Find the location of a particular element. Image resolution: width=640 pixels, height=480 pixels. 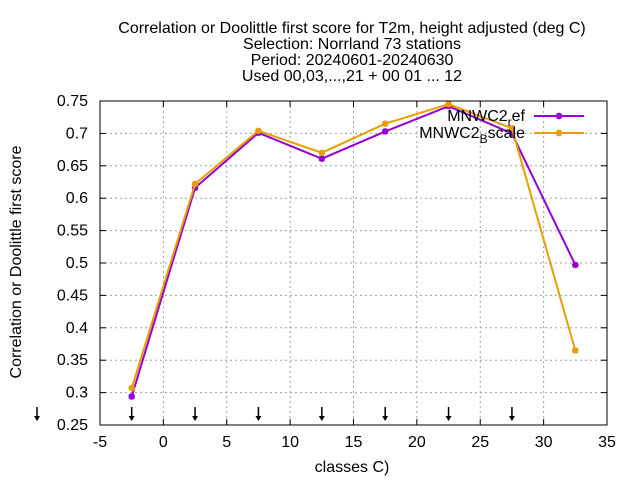

y-tick-label: 0.4 is located at coordinates (77, 328).